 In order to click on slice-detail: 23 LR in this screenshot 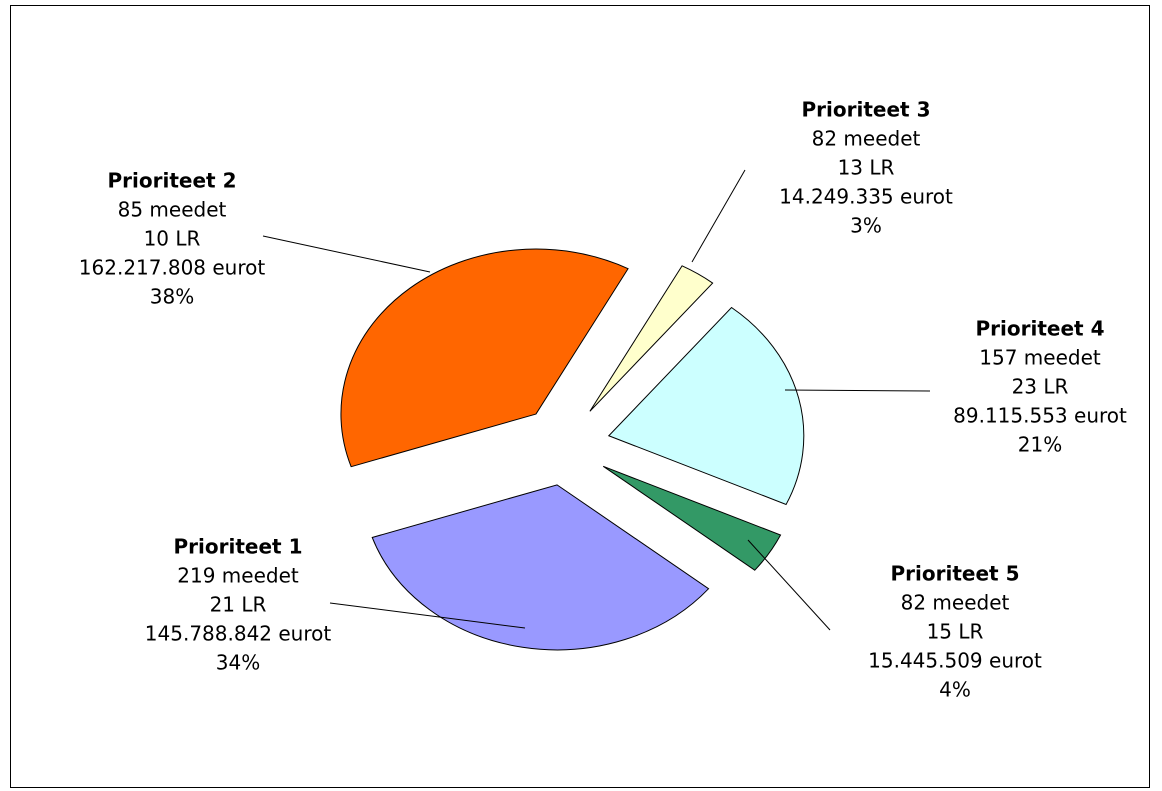, I will do `click(1040, 387)`.